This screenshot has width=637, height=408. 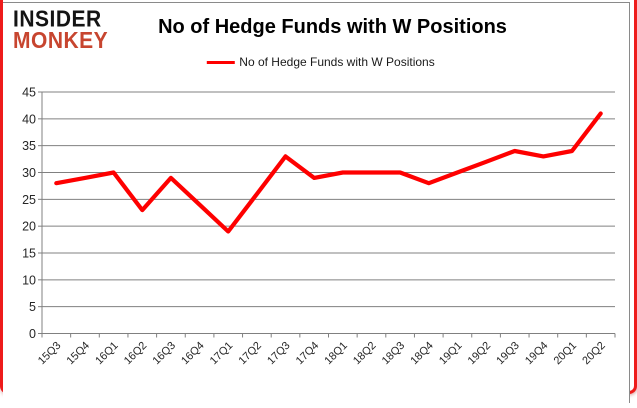 What do you see at coordinates (61, 41) in the screenshot?
I see `logo-line-monkey: MONKEY` at bounding box center [61, 41].